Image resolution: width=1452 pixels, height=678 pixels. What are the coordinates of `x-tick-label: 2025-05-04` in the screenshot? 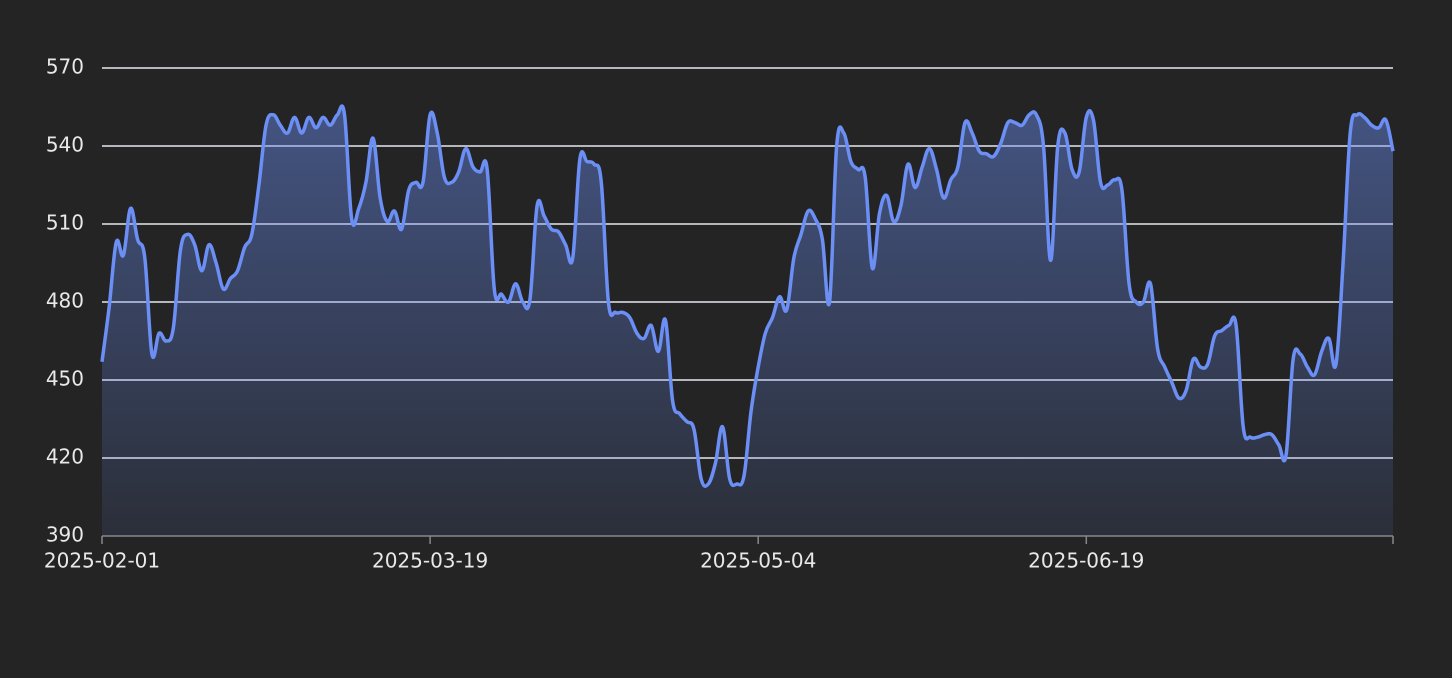 It's located at (758, 561).